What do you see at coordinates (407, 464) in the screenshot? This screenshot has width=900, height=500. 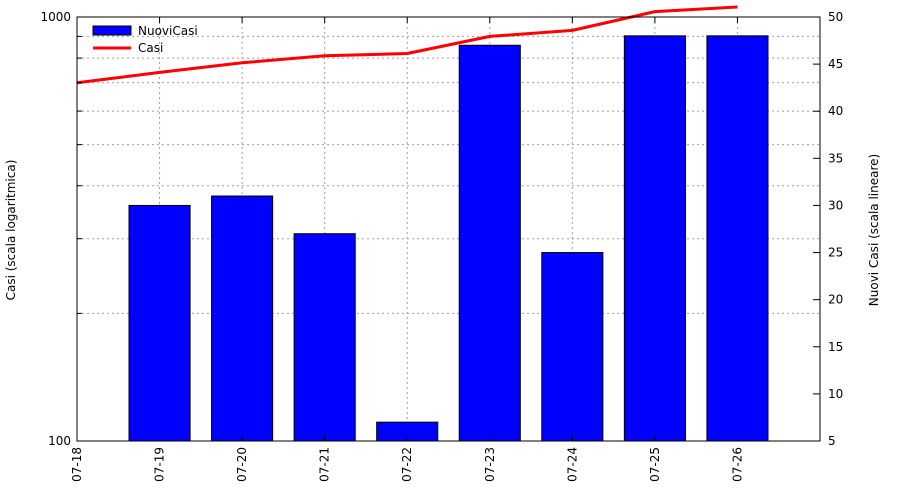 I see `x-tick-label: 07-22` at bounding box center [407, 464].